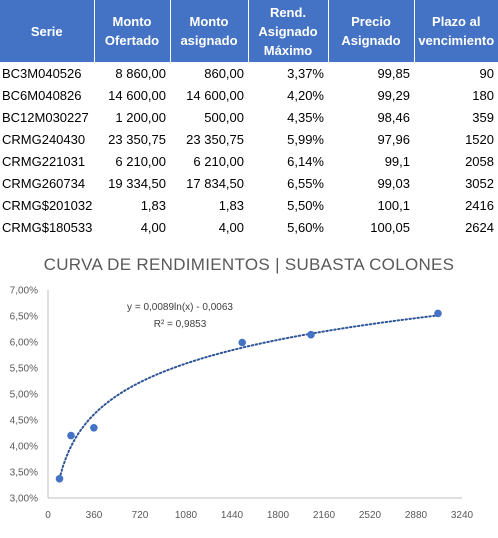 This screenshot has height=538, width=498. I want to click on cell-precio: 100,05, so click(390, 227).